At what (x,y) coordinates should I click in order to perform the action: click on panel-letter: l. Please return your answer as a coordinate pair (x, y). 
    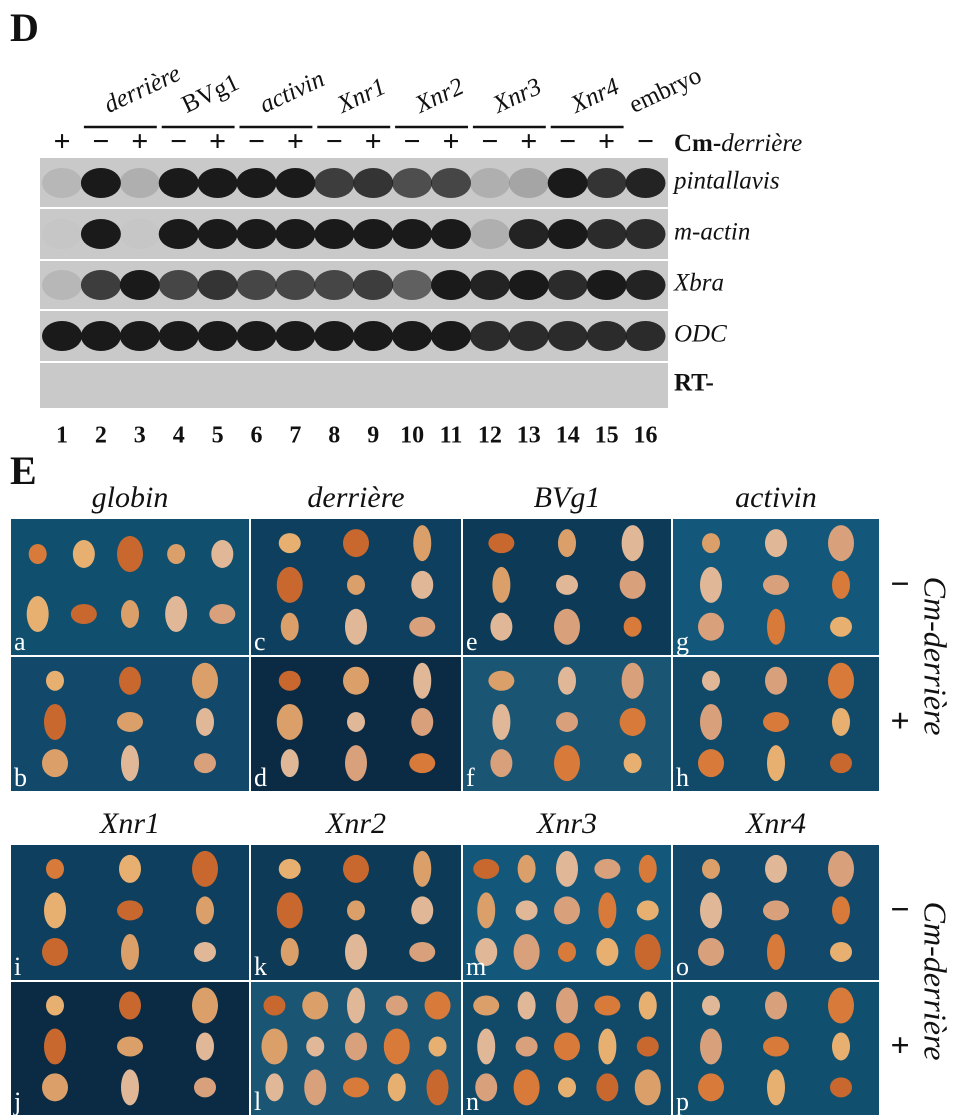
    Looking at the image, I should click on (257, 1101).